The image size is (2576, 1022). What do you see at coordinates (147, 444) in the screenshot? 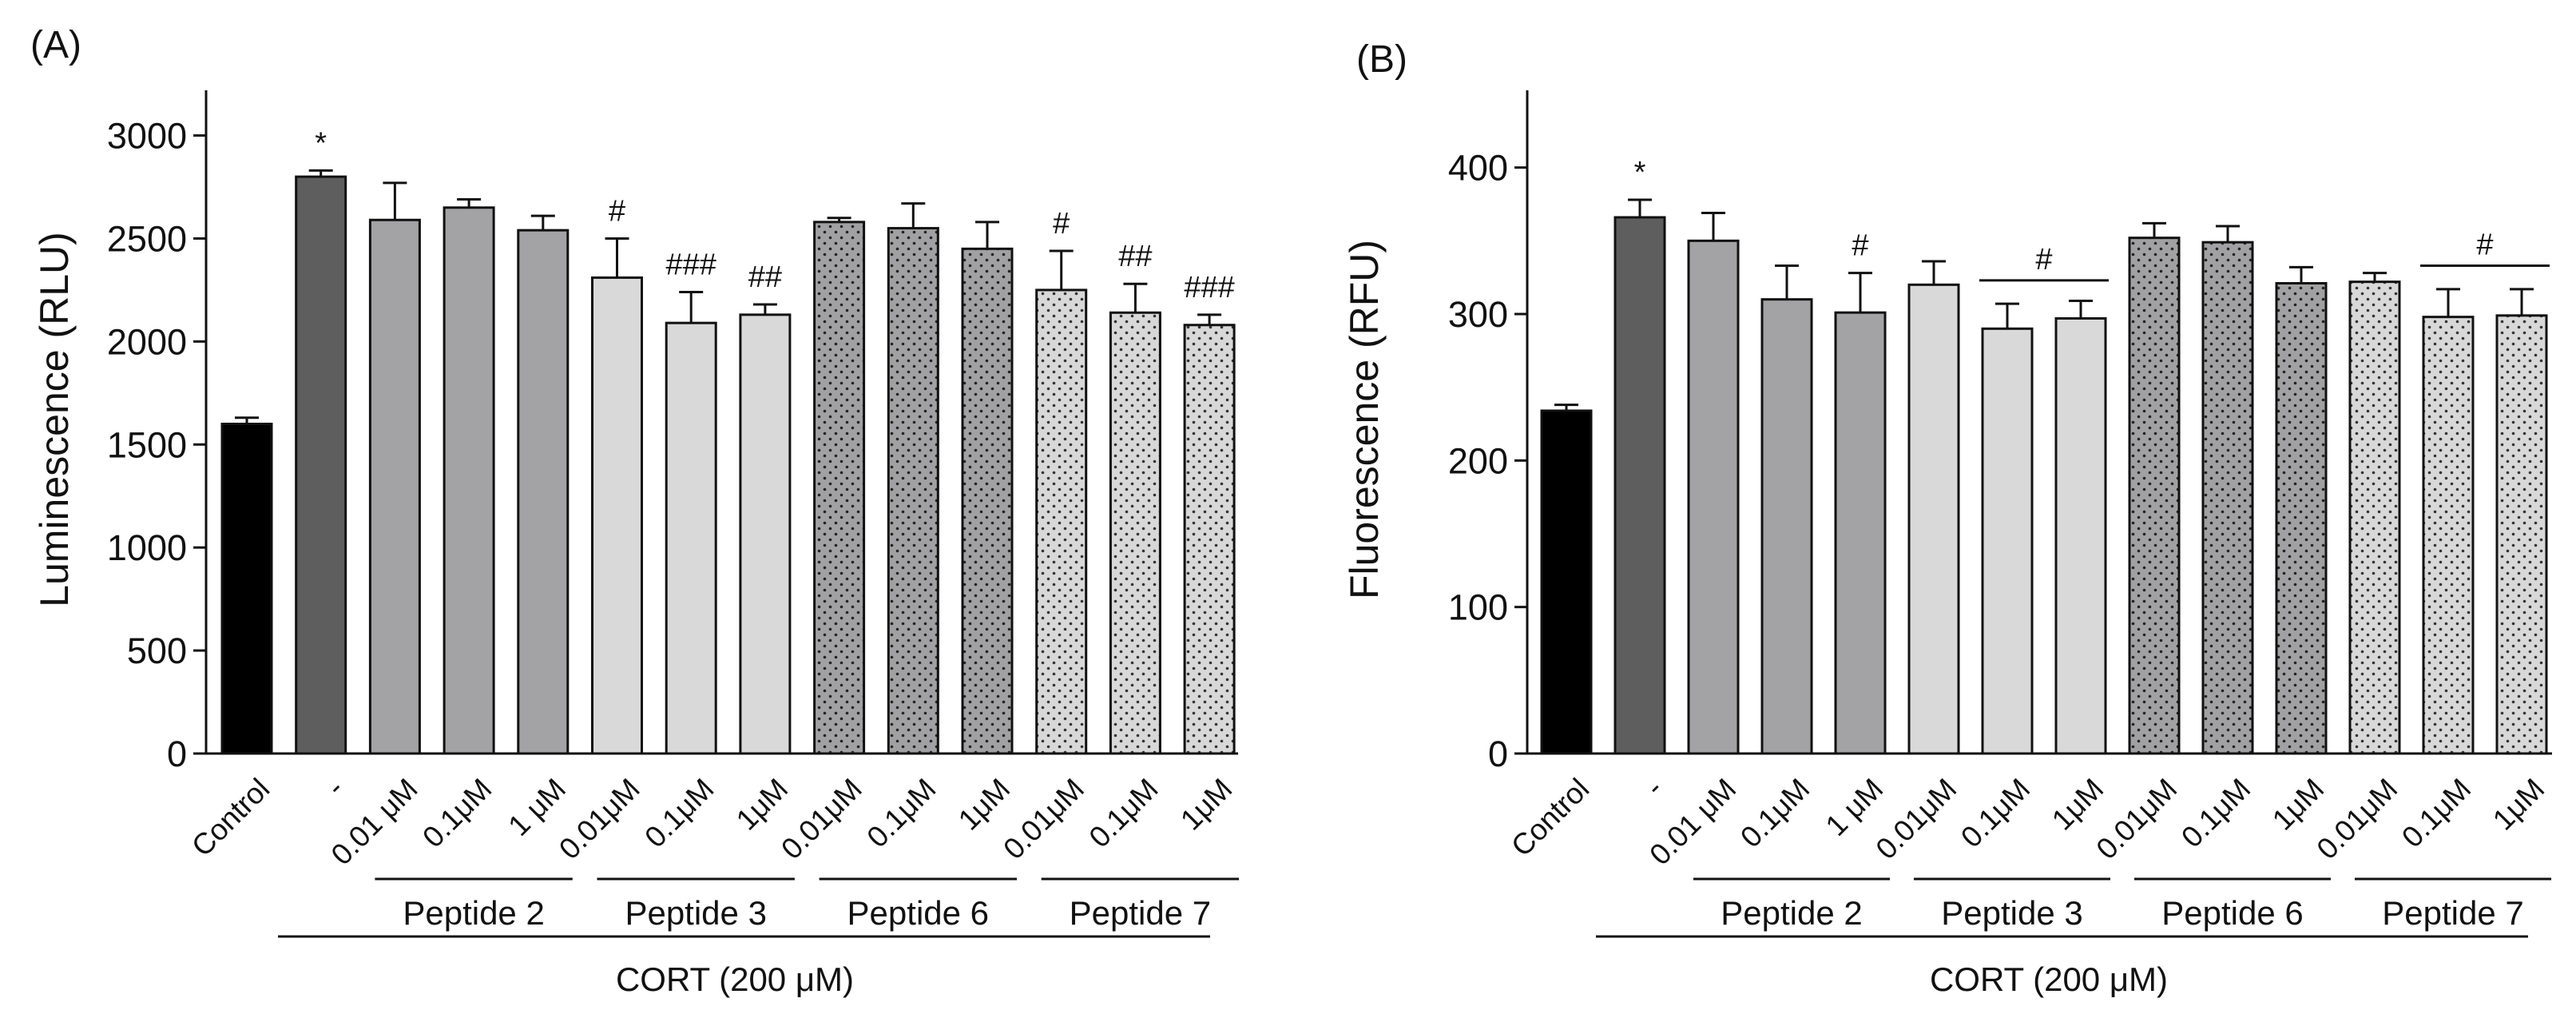
I see `y-tick-label: 1500` at bounding box center [147, 444].